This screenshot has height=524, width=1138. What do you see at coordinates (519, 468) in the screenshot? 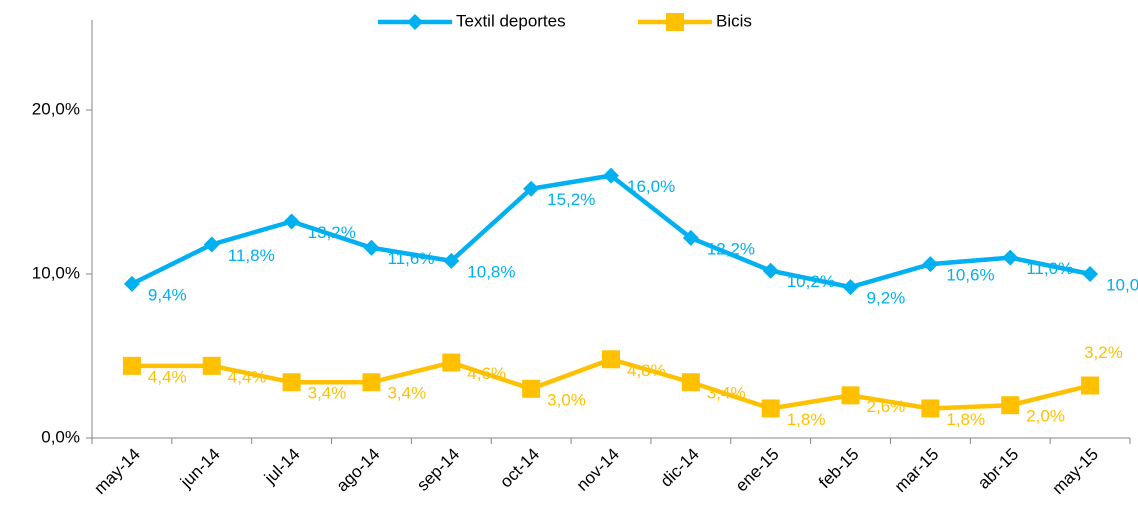
I see `x-tick-label: oct-14` at bounding box center [519, 468].